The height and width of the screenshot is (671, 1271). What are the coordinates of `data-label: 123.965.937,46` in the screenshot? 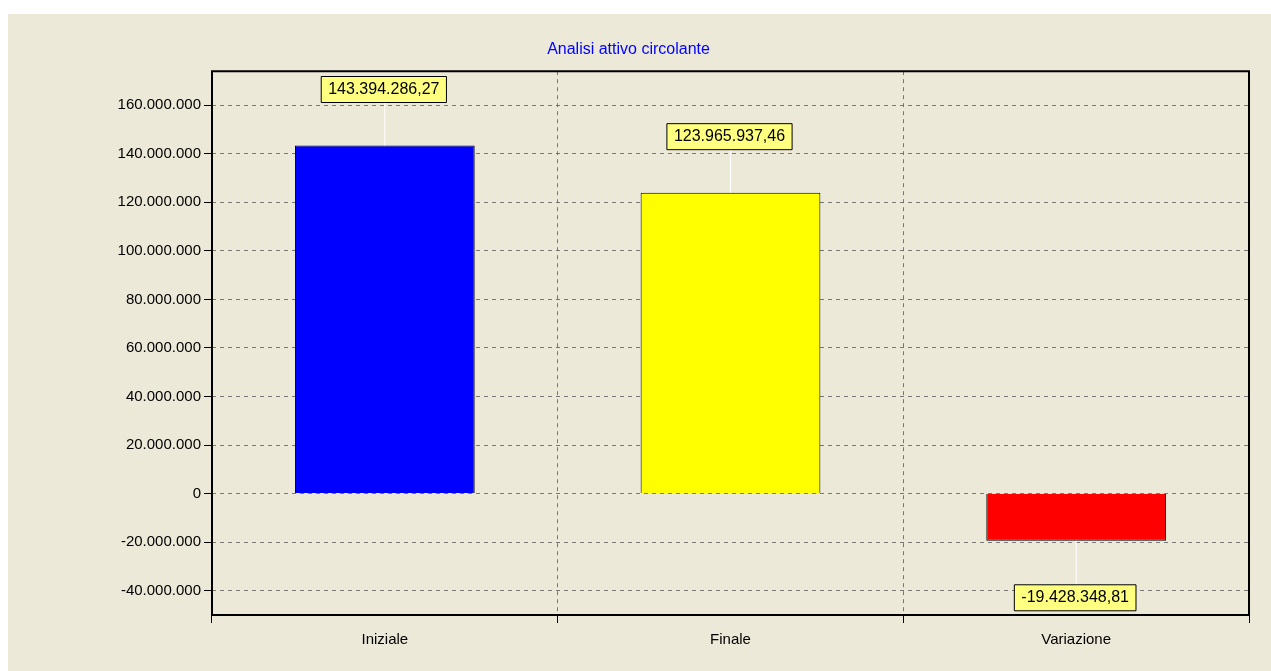 It's located at (729, 136).